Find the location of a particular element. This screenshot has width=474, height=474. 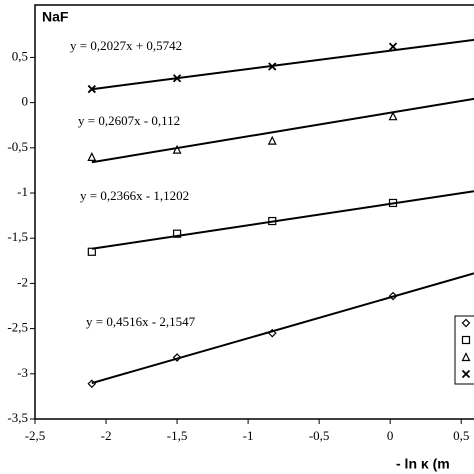

x-tick-label: -1,5 is located at coordinates (177, 435).